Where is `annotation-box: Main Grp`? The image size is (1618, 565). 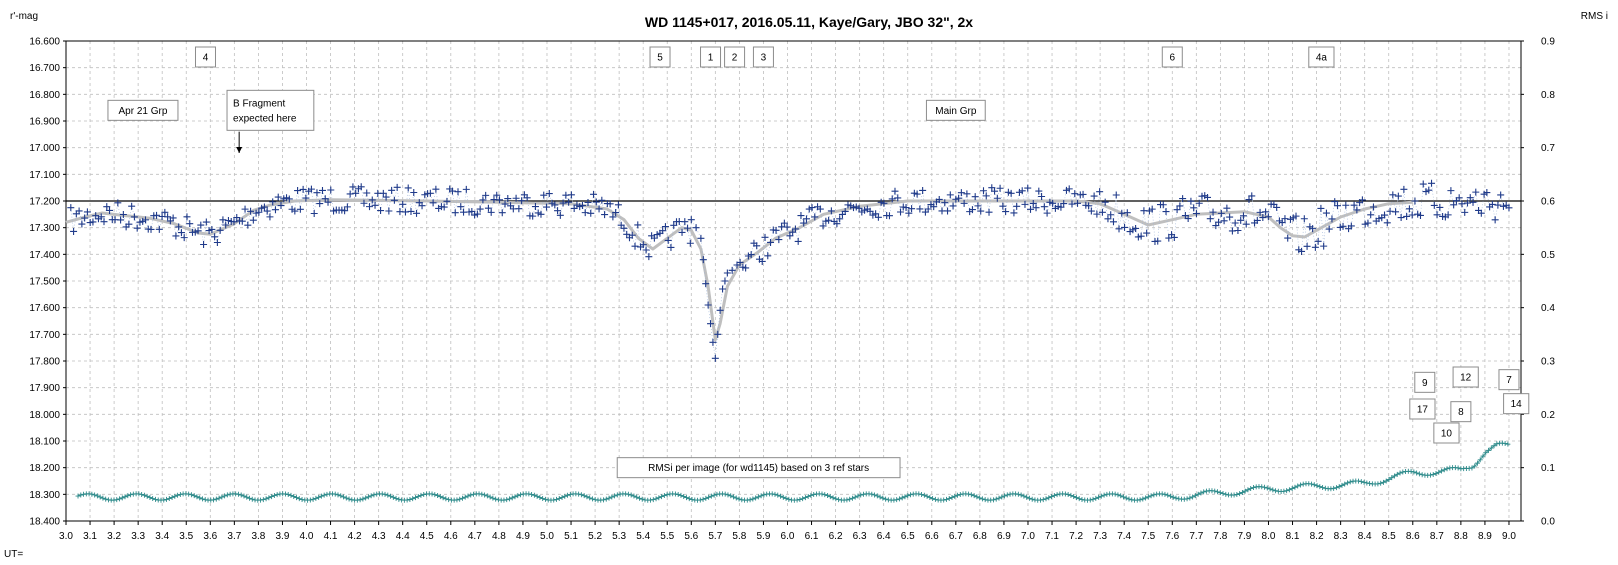 annotation-box: Main Grp is located at coordinates (955, 110).